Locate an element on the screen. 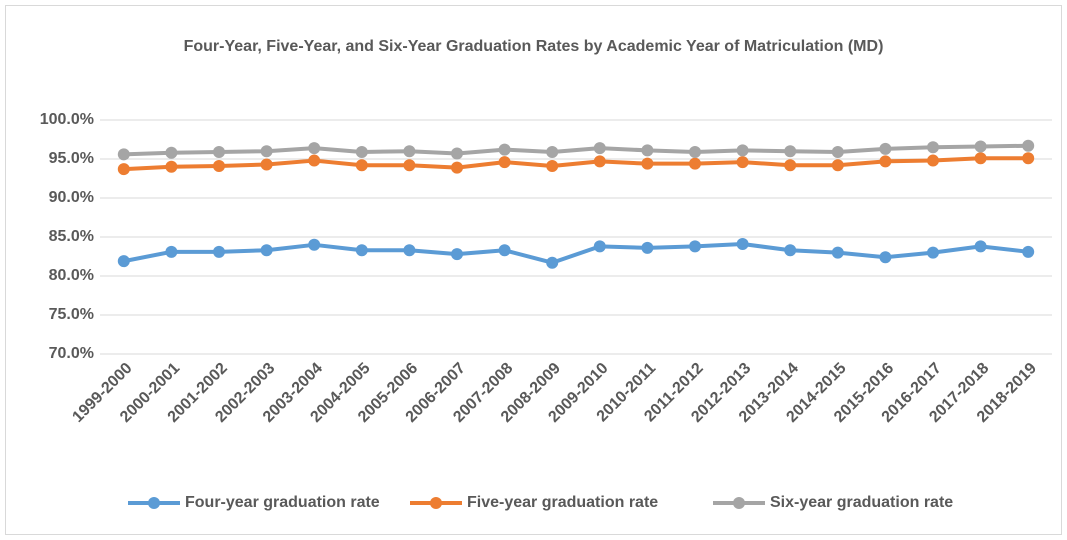 The width and height of the screenshot is (1067, 540). legend-label: Four-year graduation rate is located at coordinates (282, 502).